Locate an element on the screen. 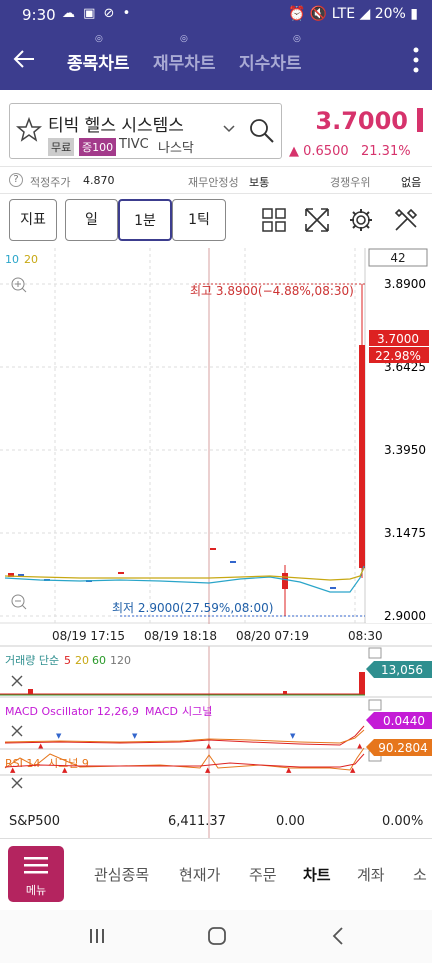 The image size is (432, 963). y-tick-5: 2.9000 is located at coordinates (405, 616).